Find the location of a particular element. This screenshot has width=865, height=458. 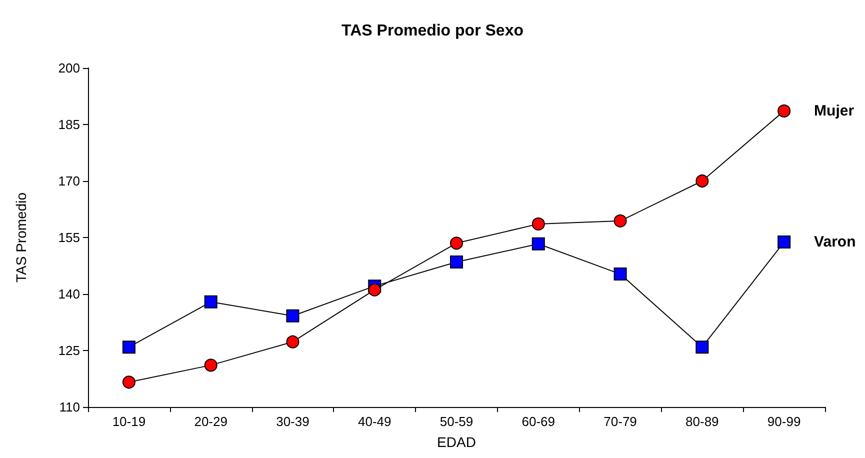

y-tick-label: 125 is located at coordinates (69, 350).